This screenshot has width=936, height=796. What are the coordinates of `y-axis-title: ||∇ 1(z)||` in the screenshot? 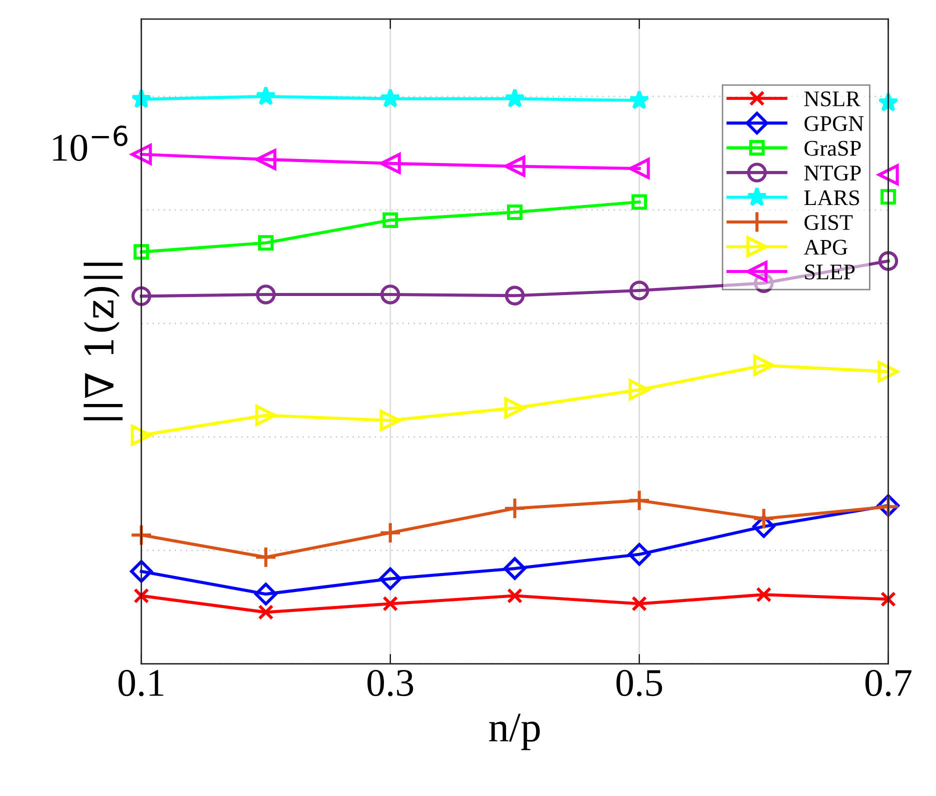 It's located at (103, 341).